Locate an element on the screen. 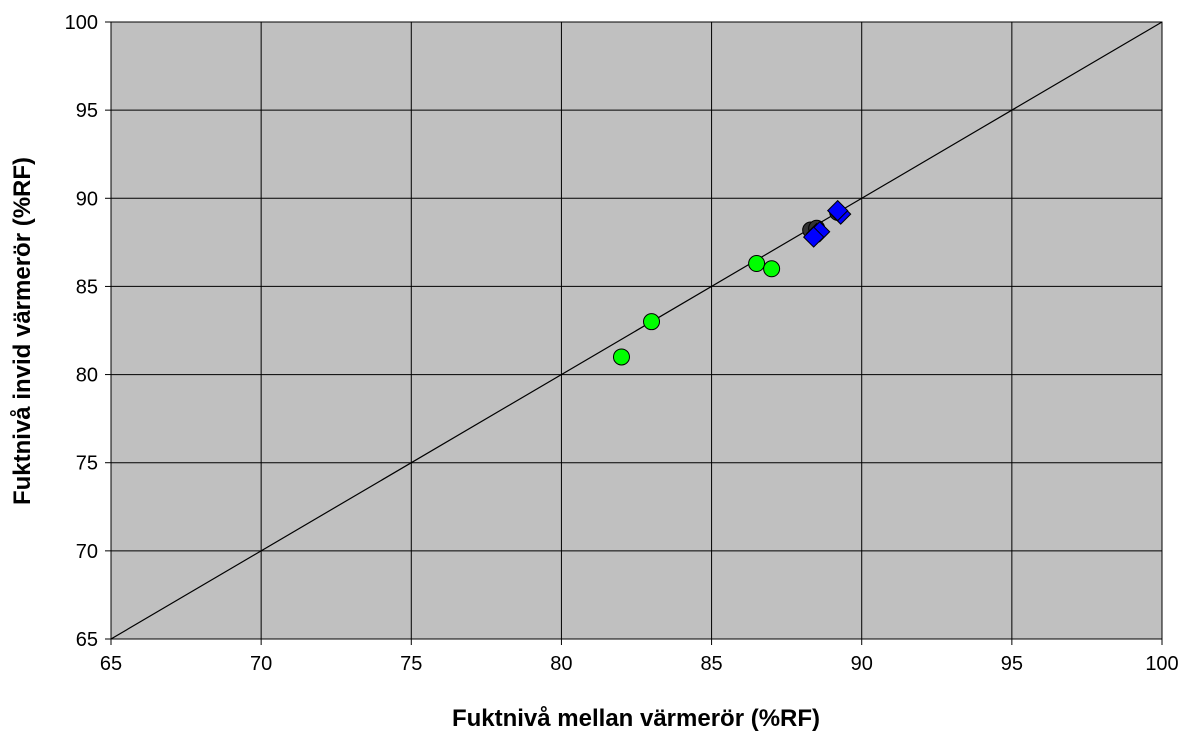 This screenshot has height=735, width=1193. x-tick-label: 85 is located at coordinates (711, 664).